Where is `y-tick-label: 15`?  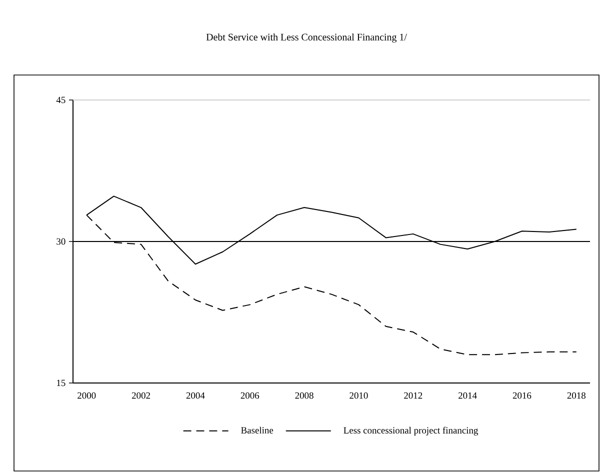
y-tick-label: 15 is located at coordinates (61, 383).